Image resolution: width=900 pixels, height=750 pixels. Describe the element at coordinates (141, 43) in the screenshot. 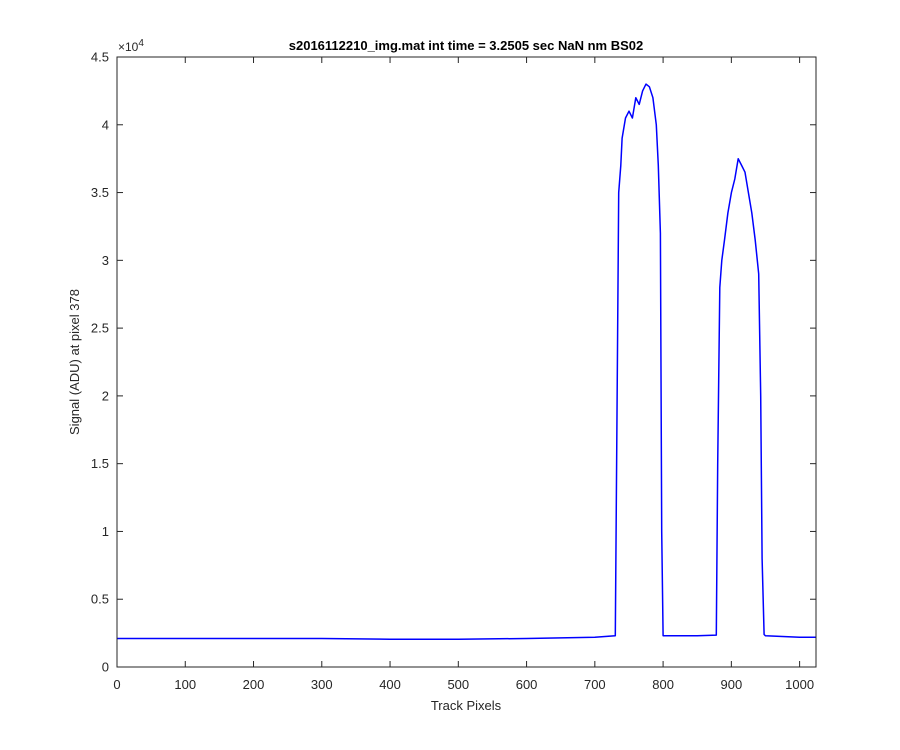

I see `y-exponent-power: 4` at that location.